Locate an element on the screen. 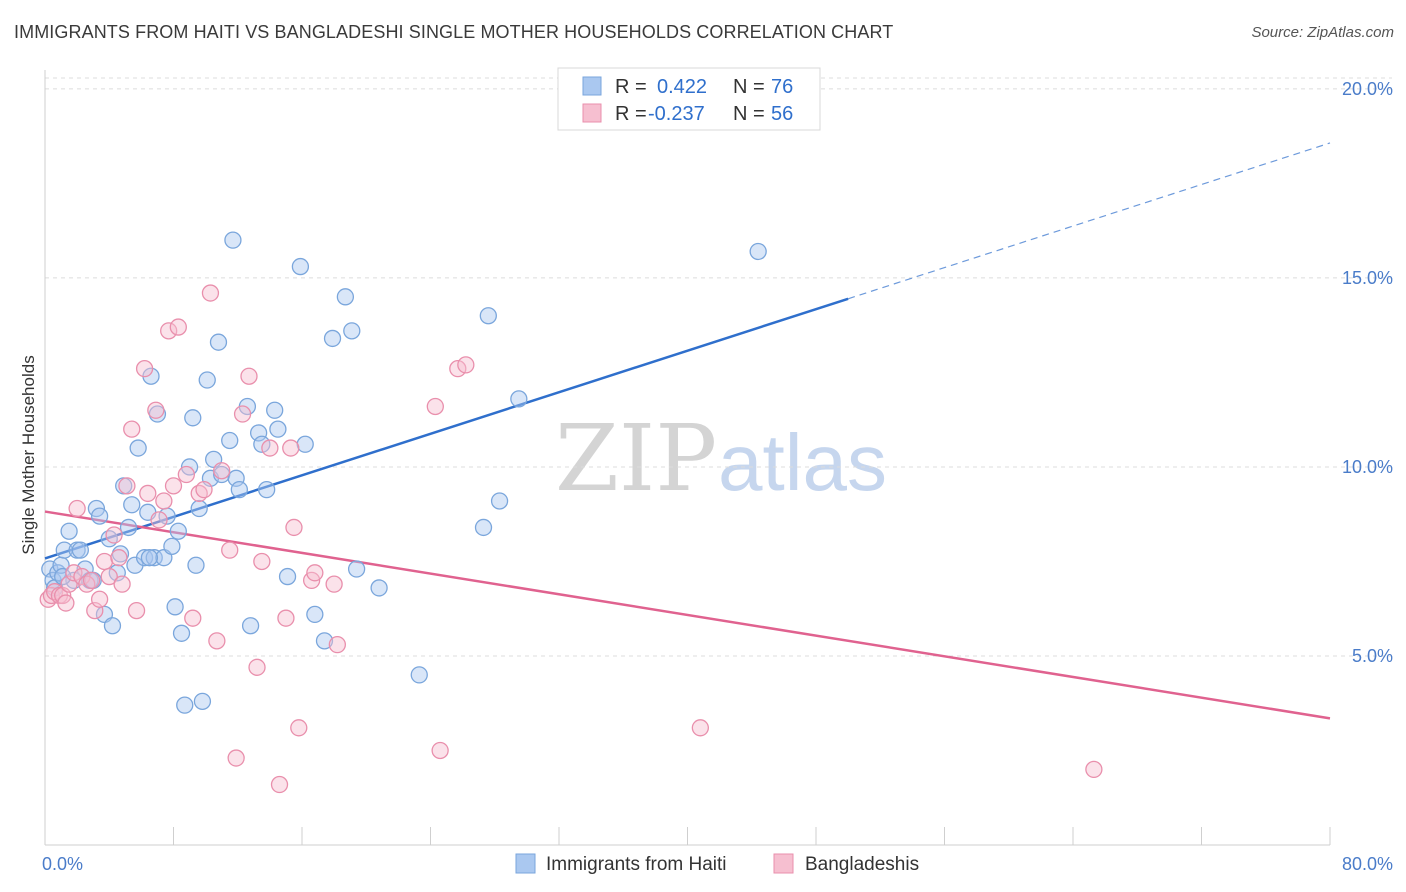  bottom-legend-swatch-haiti is located at coordinates (525, 863).